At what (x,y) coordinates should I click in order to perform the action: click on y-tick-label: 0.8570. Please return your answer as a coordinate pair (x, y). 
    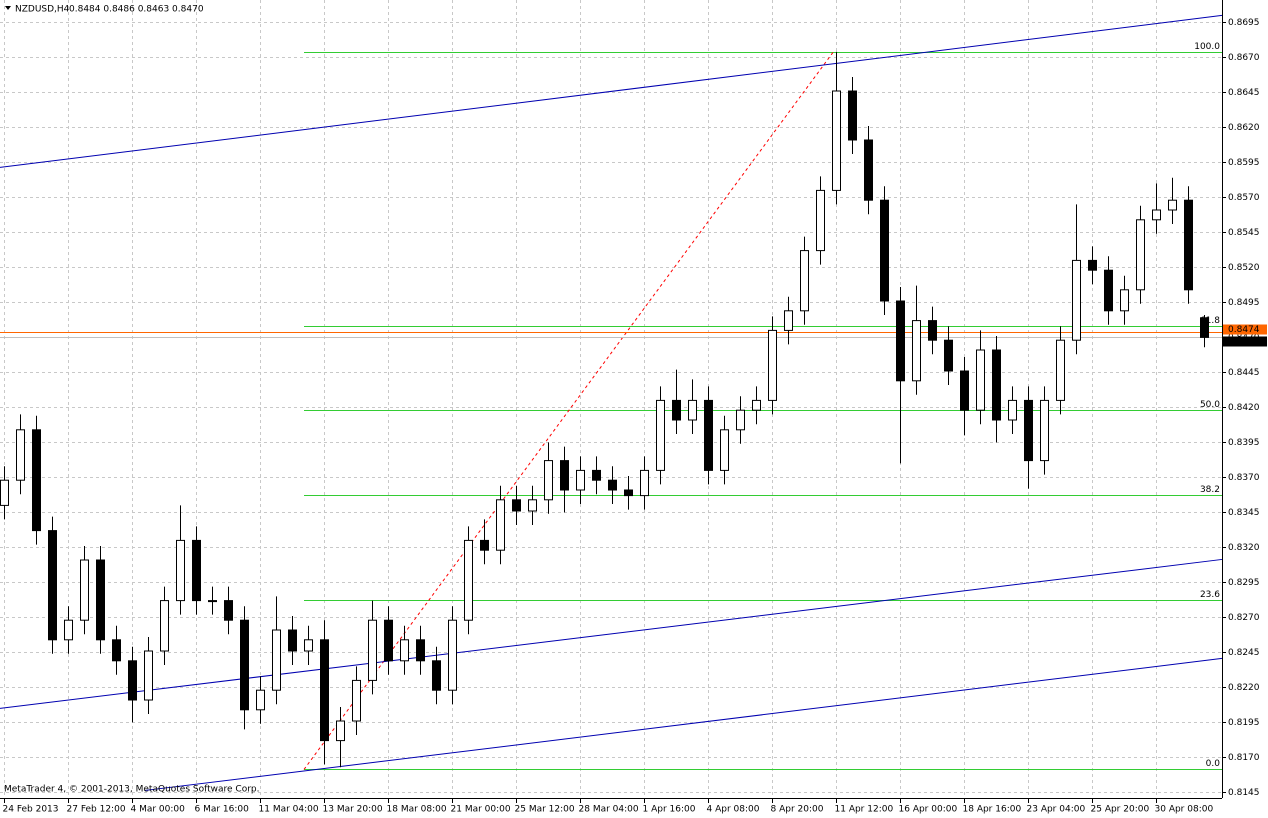
    Looking at the image, I should click on (1244, 198).